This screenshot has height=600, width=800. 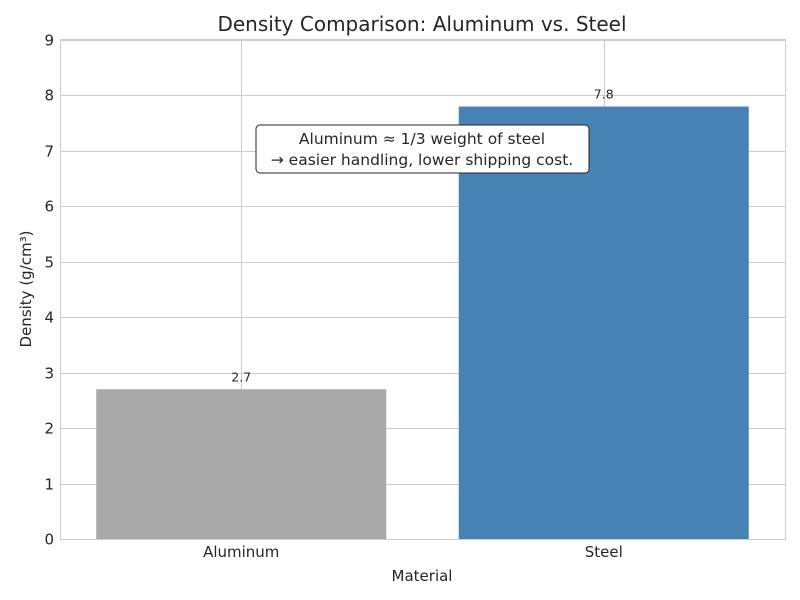 What do you see at coordinates (422, 139) in the screenshot?
I see `annotation-line-1: Aluminum ≈ 1/3 weight of steel` at bounding box center [422, 139].